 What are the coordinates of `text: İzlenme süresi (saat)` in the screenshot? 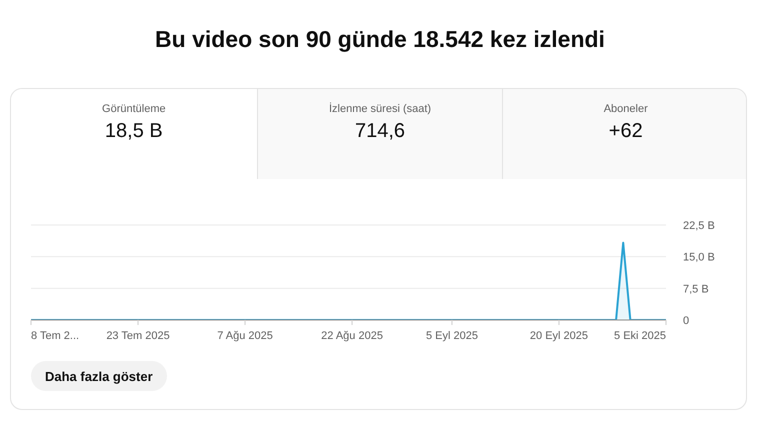 It's located at (380, 109).